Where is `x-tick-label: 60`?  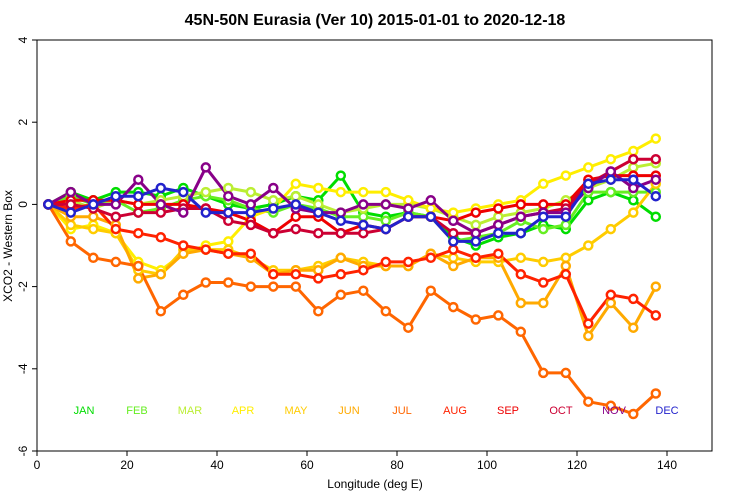 x-tick-label: 60 is located at coordinates (307, 465).